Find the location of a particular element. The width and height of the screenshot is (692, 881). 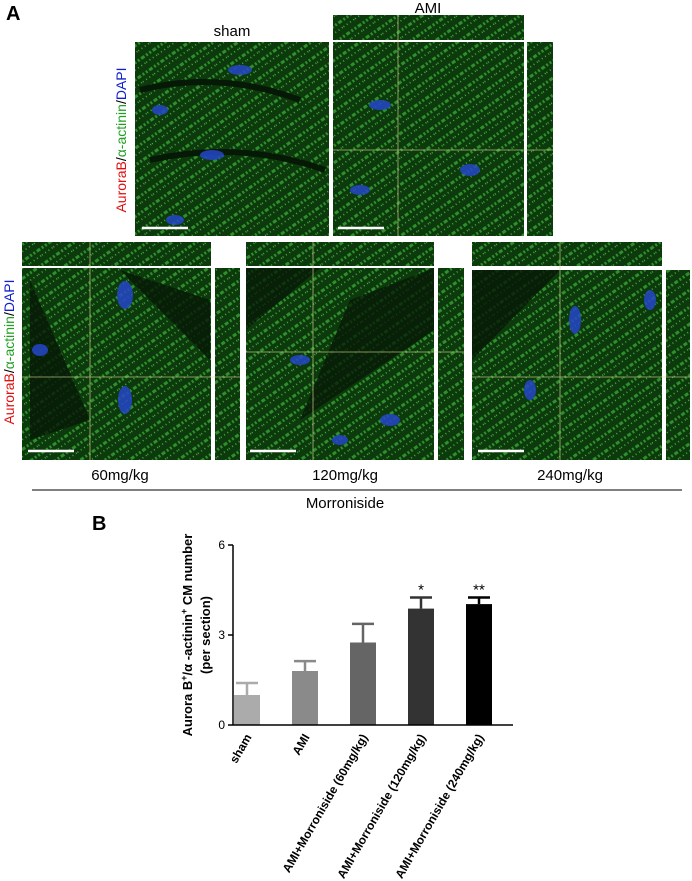

significance: ** is located at coordinates (479, 590).